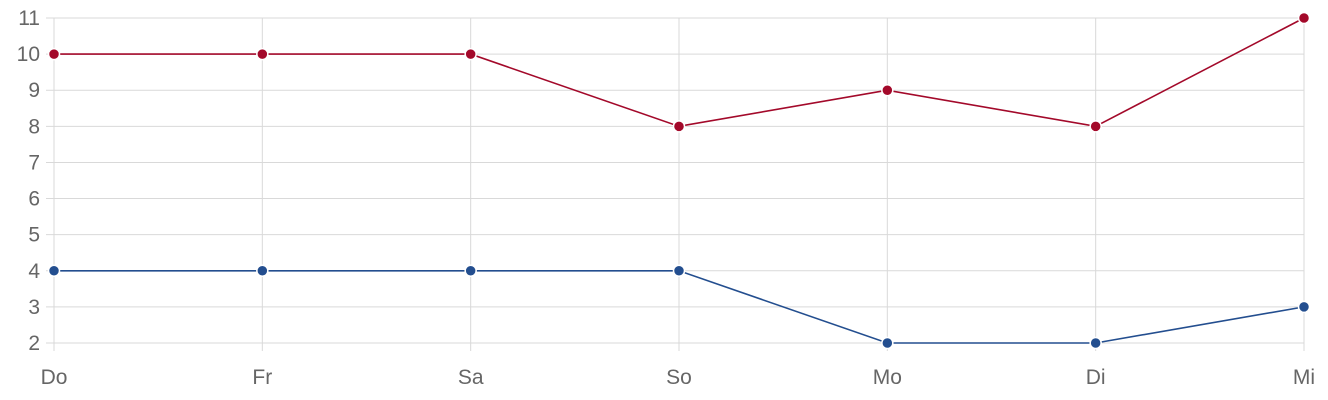 This screenshot has width=1328, height=400. Describe the element at coordinates (34, 271) in the screenshot. I see `y-tick-label: 4` at that location.